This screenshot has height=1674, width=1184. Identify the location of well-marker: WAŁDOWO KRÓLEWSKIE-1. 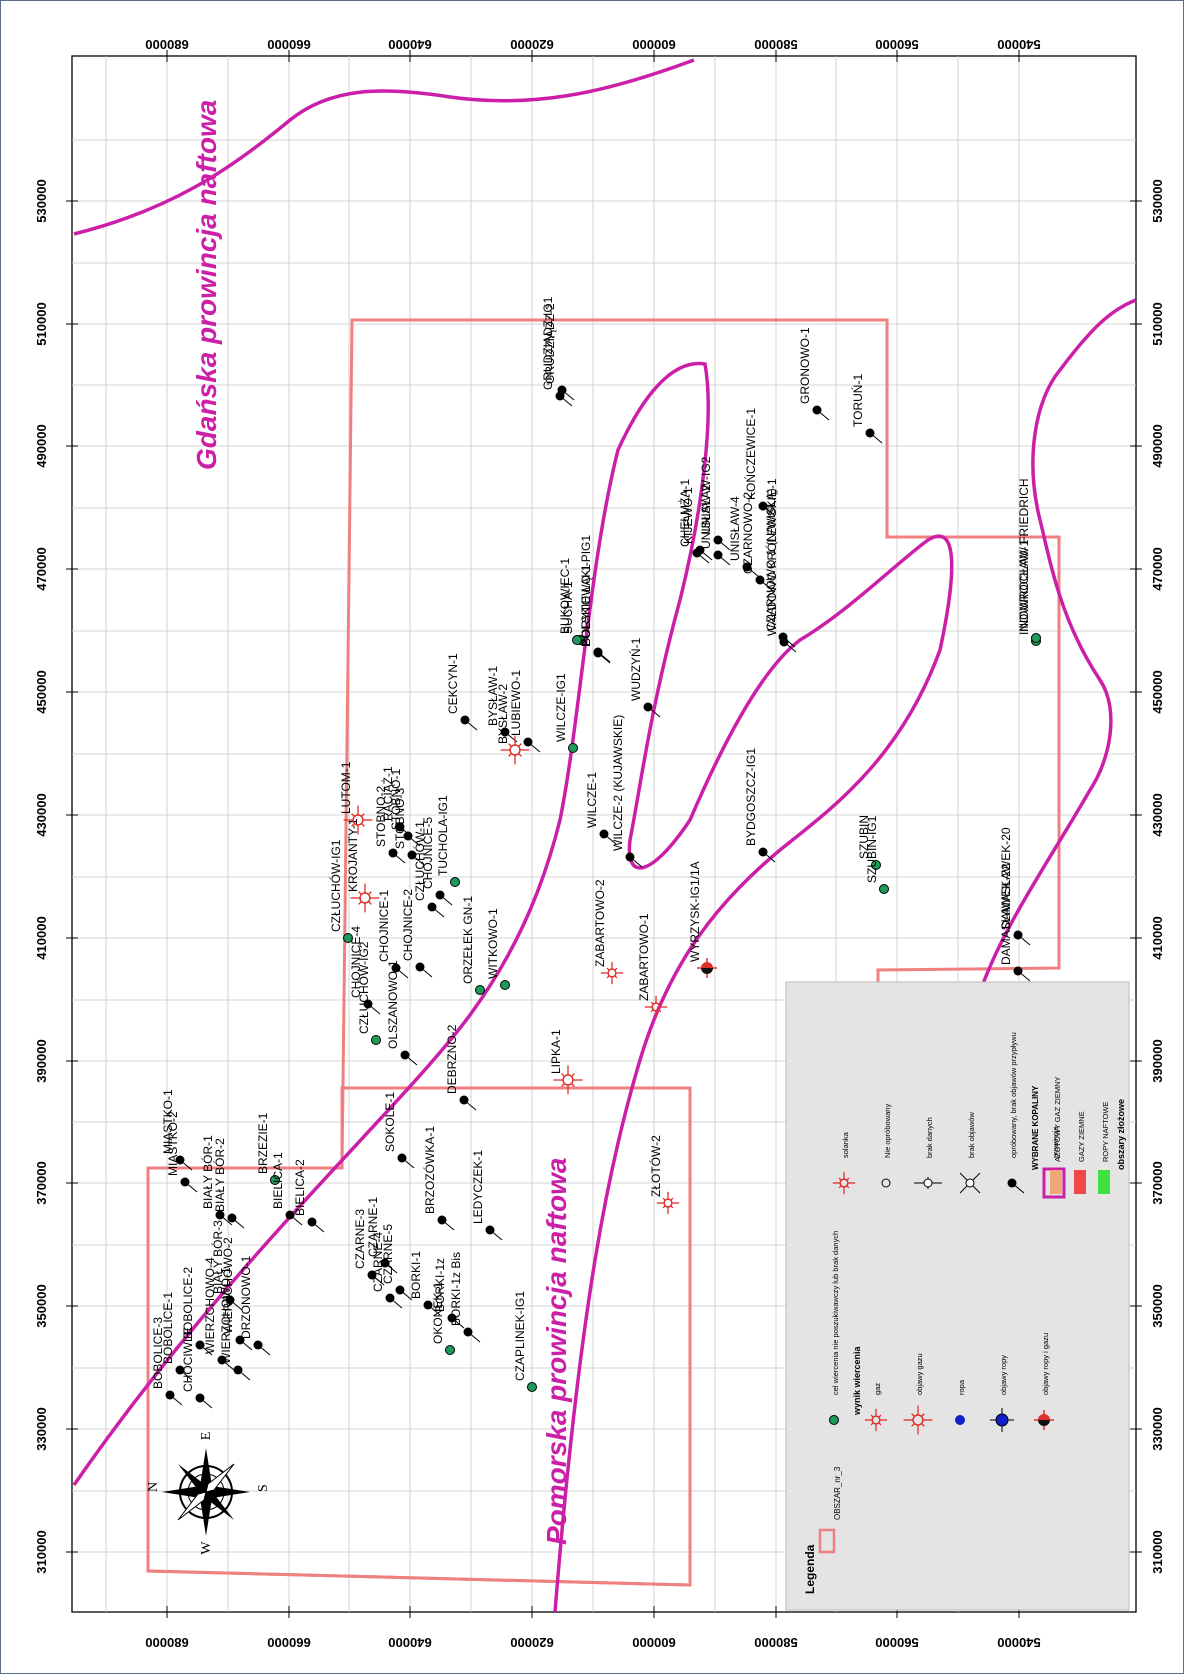
(780, 565).